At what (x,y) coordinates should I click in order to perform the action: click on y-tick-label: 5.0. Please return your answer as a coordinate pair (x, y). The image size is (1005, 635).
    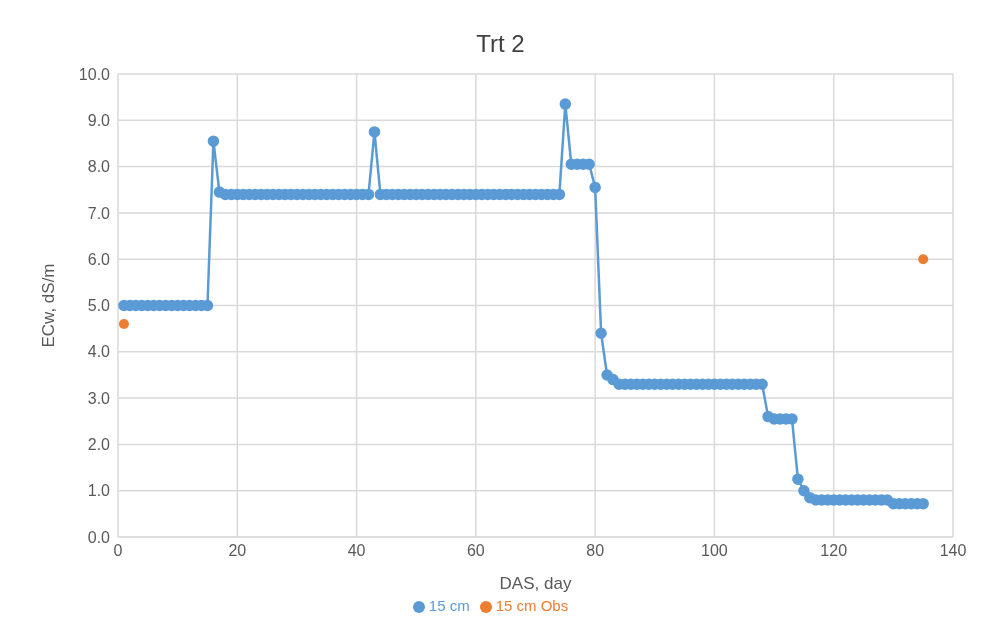
    Looking at the image, I should click on (99, 306).